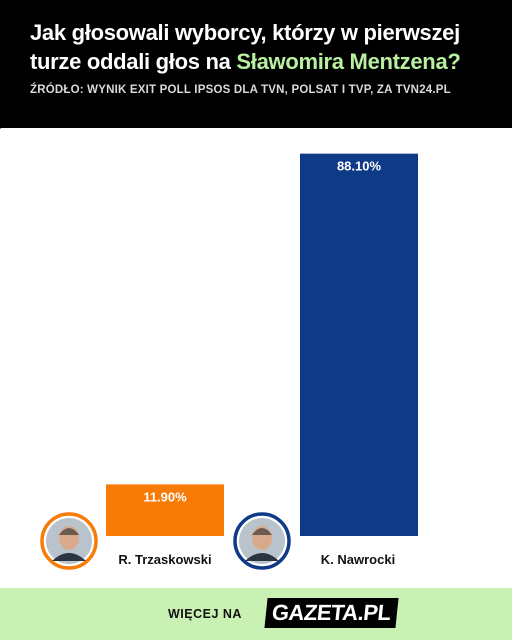  What do you see at coordinates (256, 614) in the screenshot?
I see `footer: WIĘCEJ NA GAZETA.PL` at bounding box center [256, 614].